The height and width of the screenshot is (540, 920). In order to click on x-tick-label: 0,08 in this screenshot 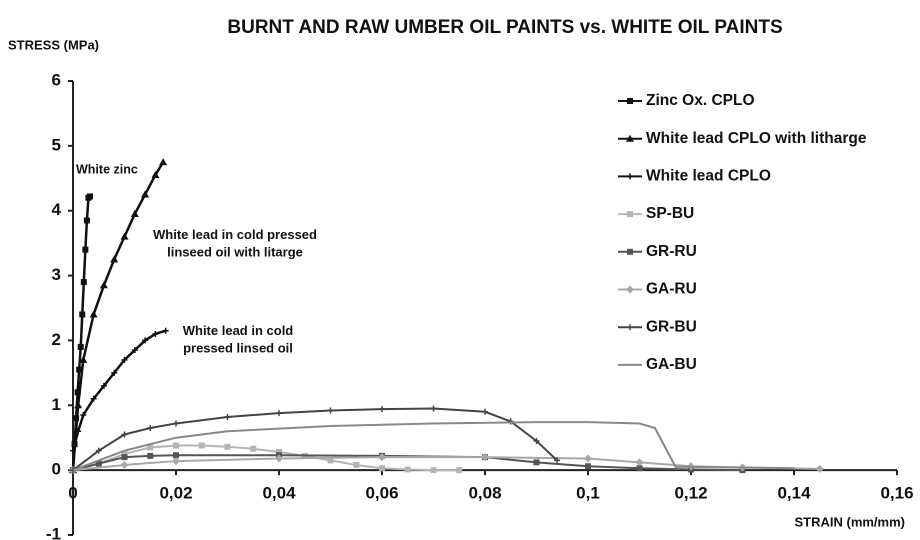, I will do `click(484, 493)`.